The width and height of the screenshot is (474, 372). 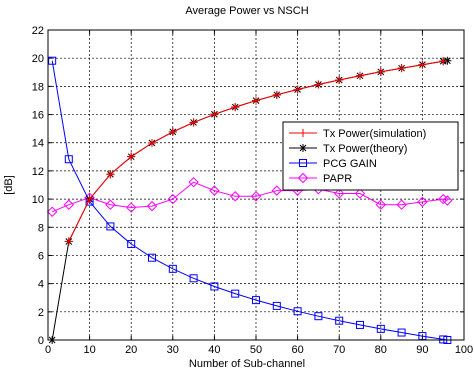 I want to click on y-tick-label: 6, so click(x=41, y=256).